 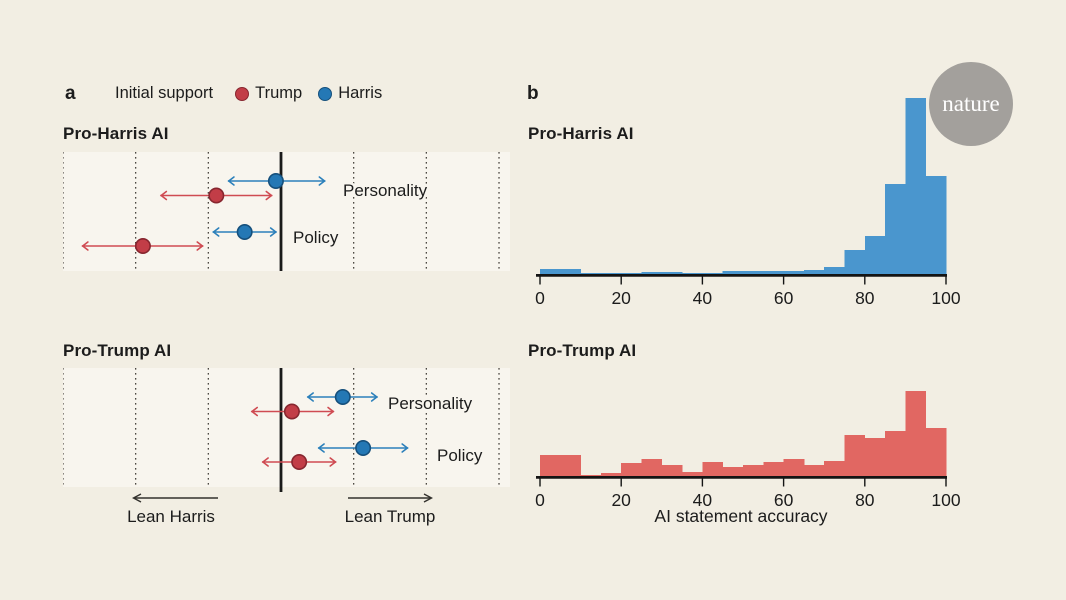 I want to click on legend-item-trump: Trump, so click(x=268, y=93).